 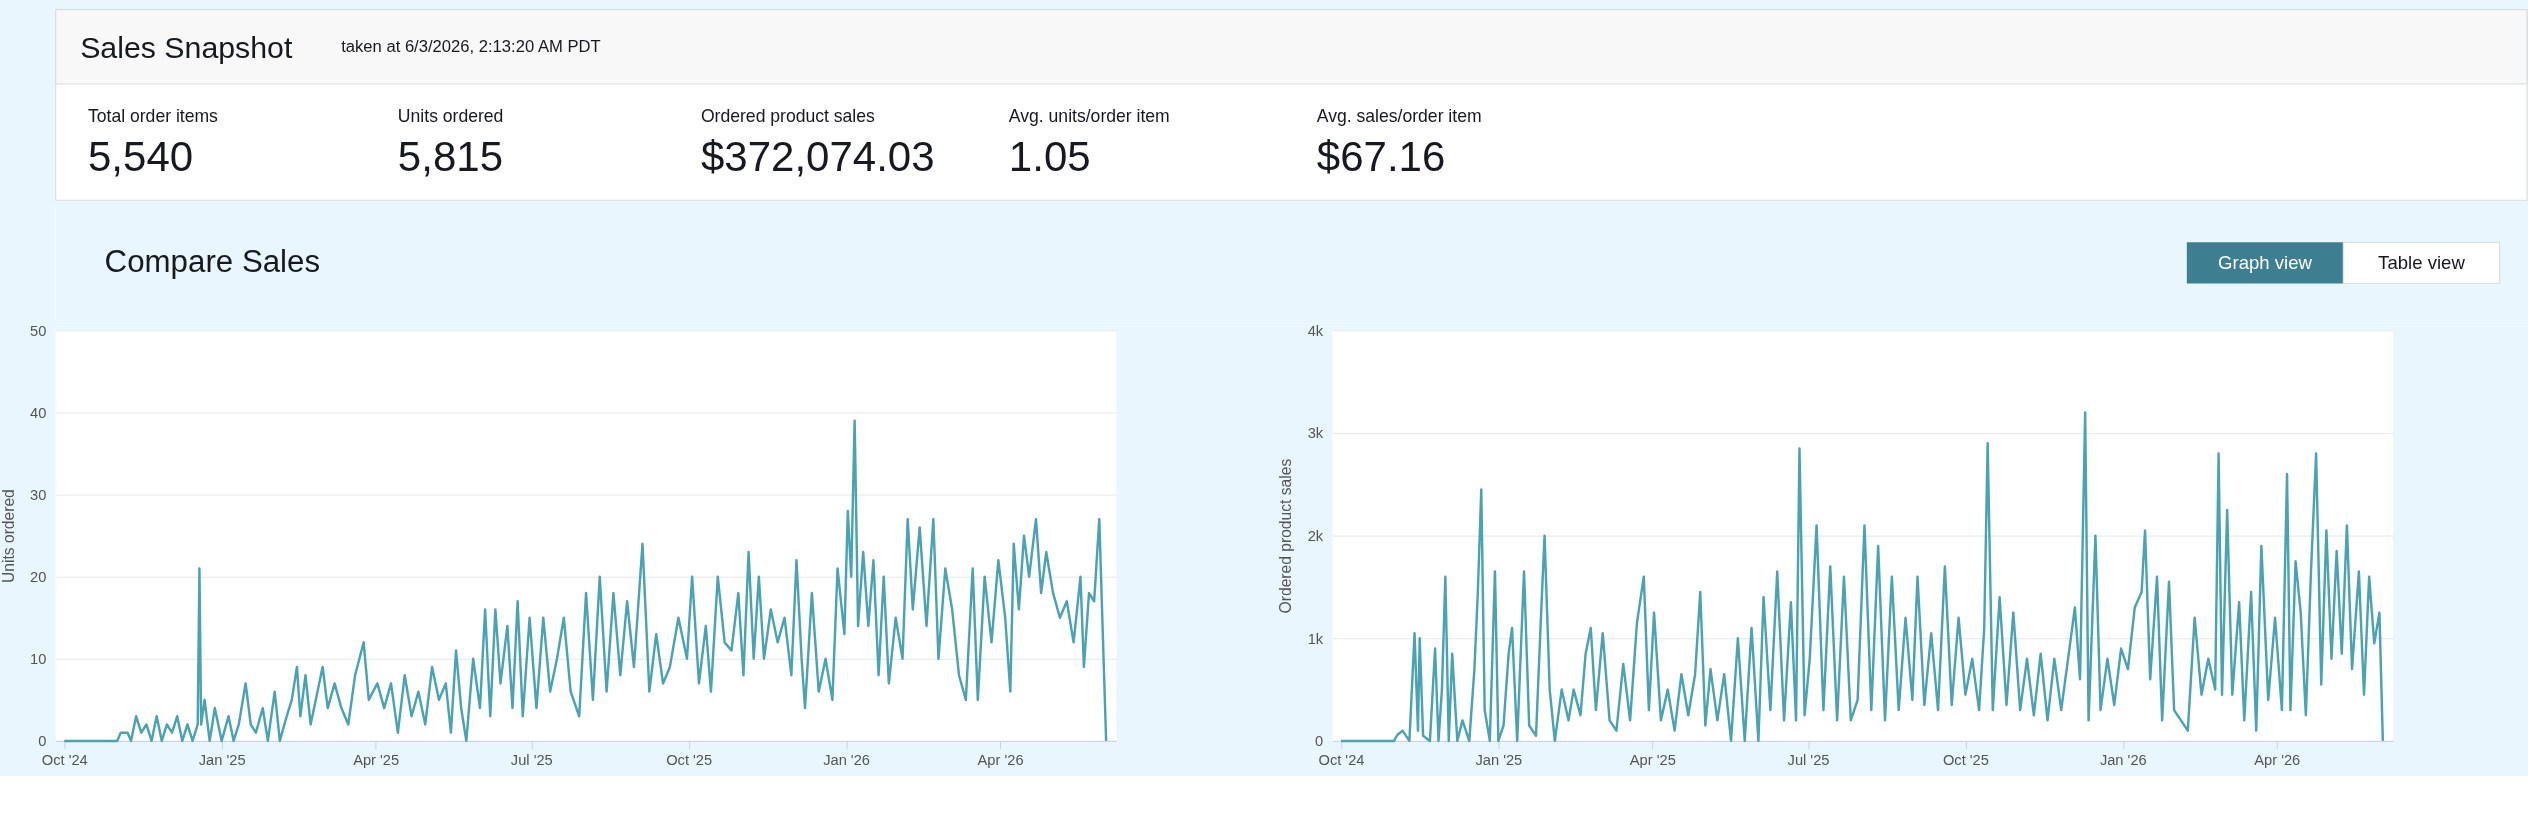 I want to click on text: 1.05, so click(x=1049, y=156).